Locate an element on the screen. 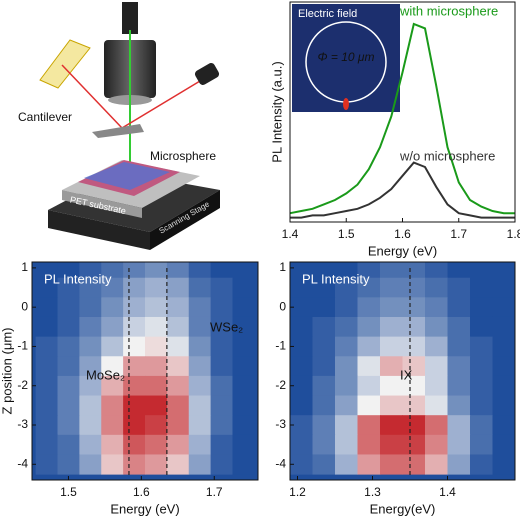 The width and height of the screenshot is (520, 519). series-label: with microsphere is located at coordinates (448, 10).